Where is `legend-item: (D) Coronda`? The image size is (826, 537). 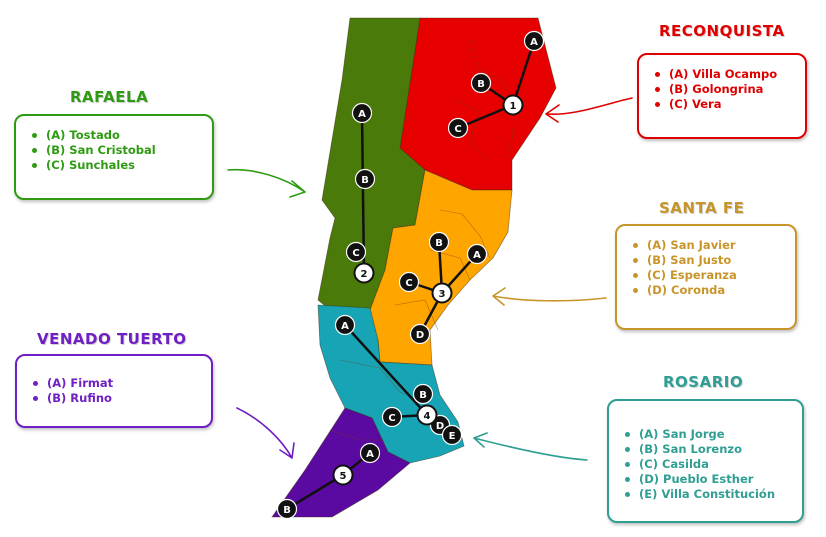
legend-item: (D) Coronda is located at coordinates (708, 290).